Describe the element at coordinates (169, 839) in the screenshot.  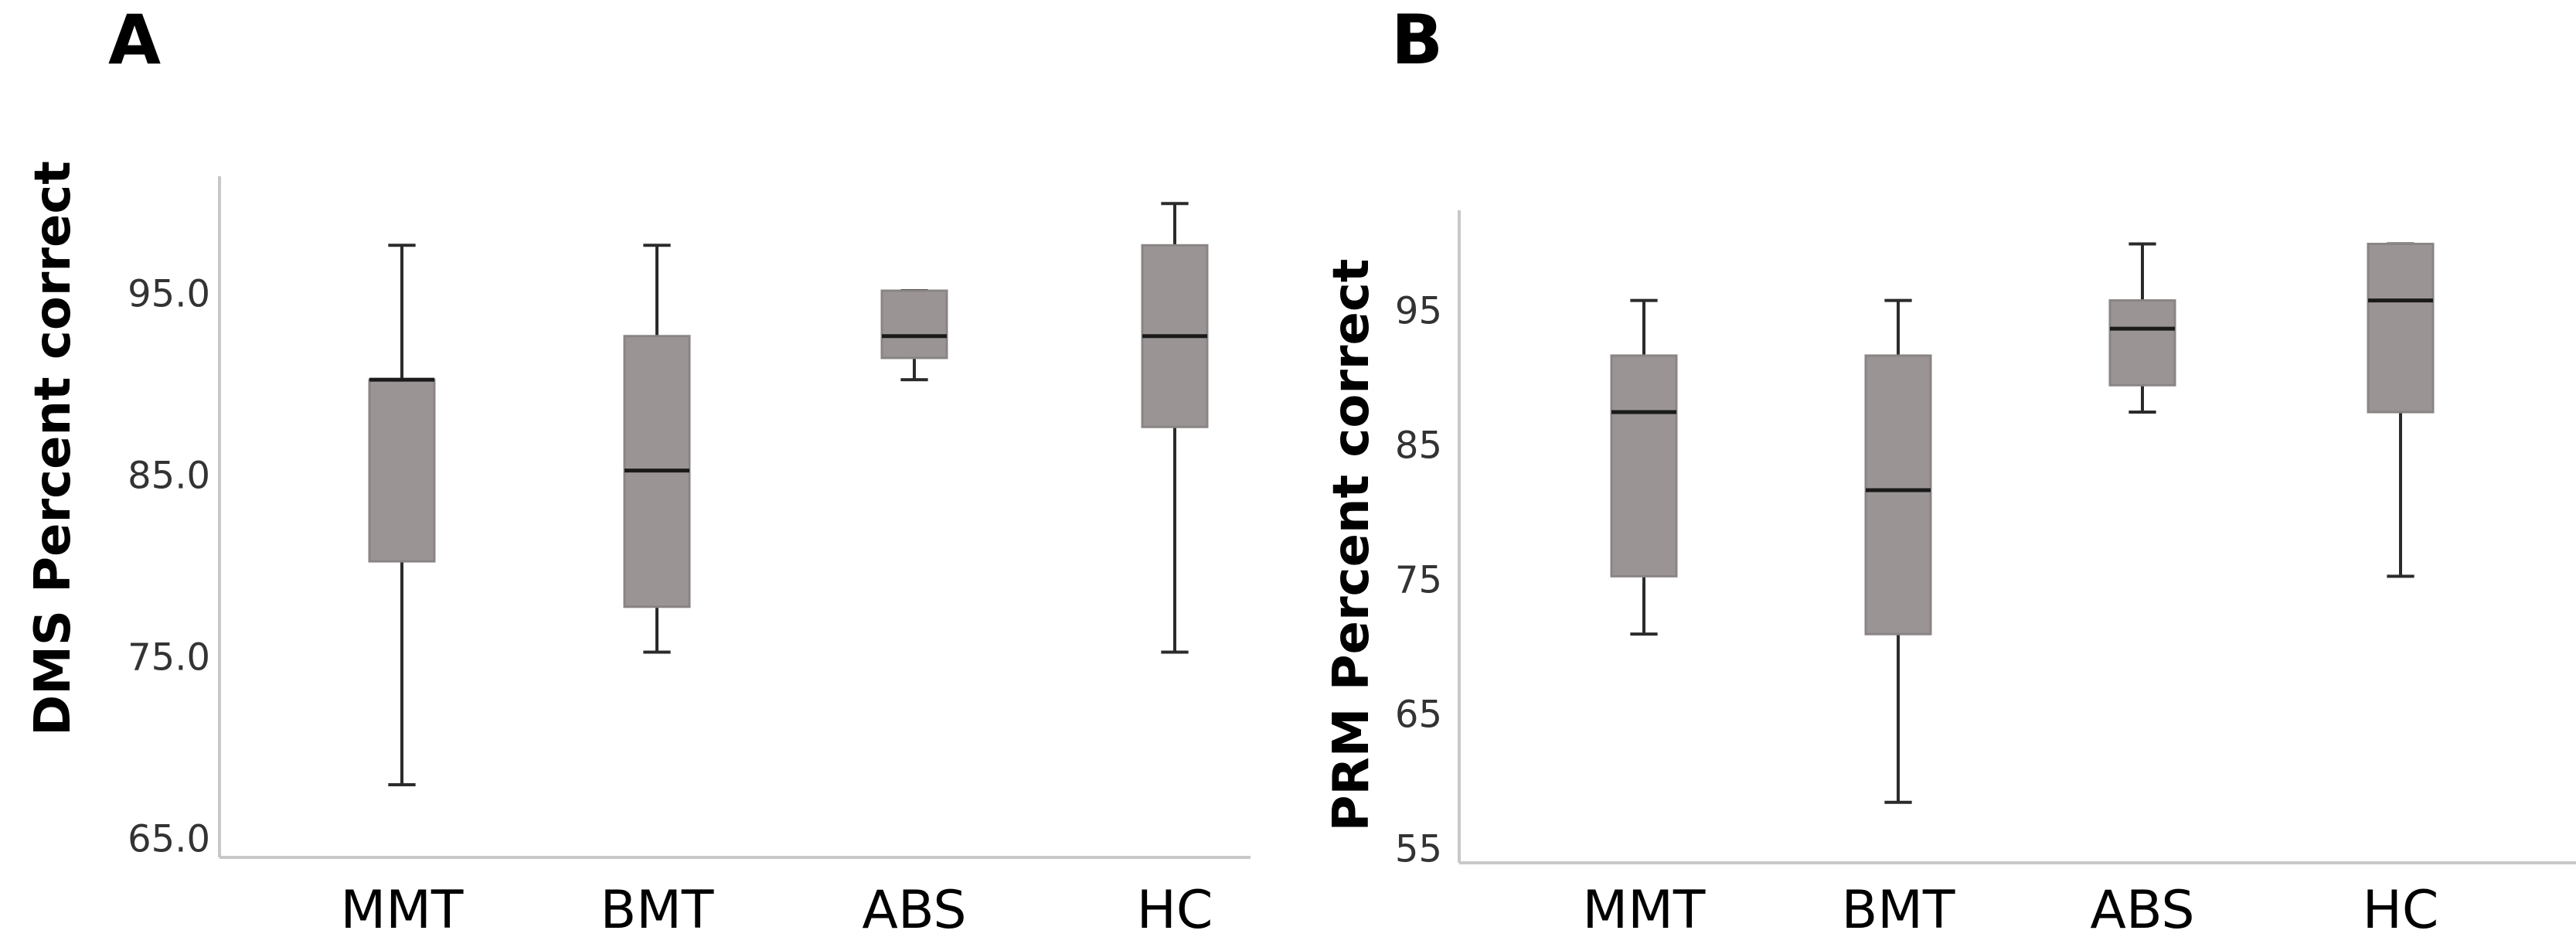
I see `y-tick-label: 65.0` at that location.